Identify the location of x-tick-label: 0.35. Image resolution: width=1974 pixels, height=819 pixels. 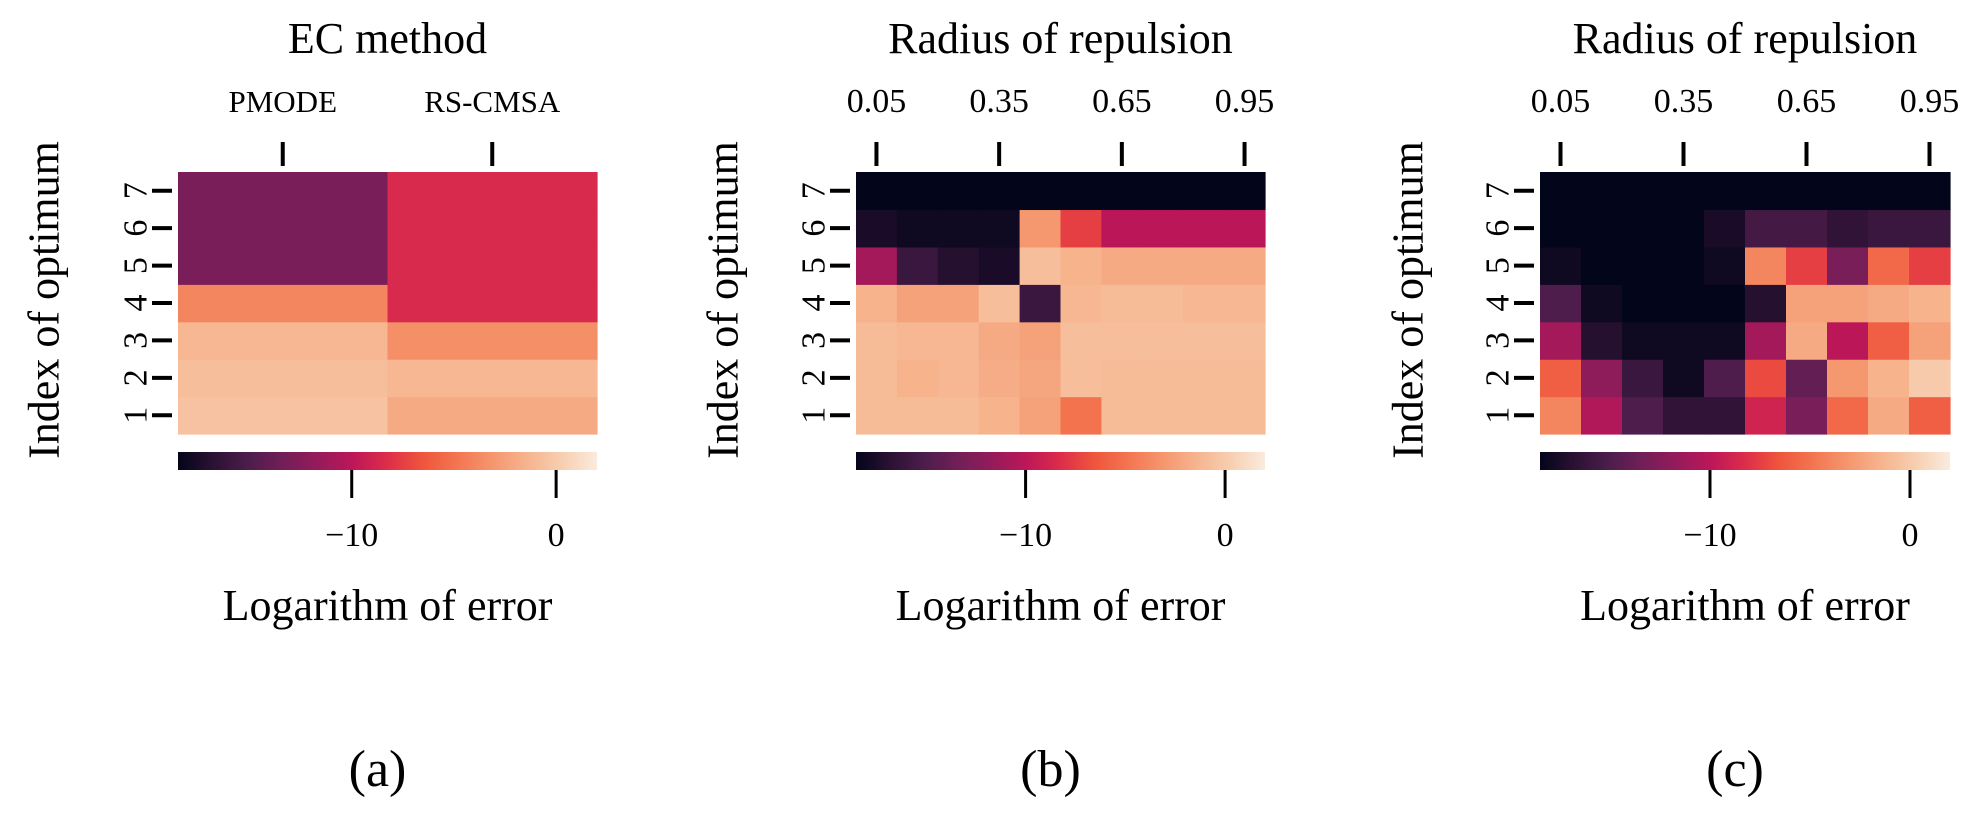
(999, 101).